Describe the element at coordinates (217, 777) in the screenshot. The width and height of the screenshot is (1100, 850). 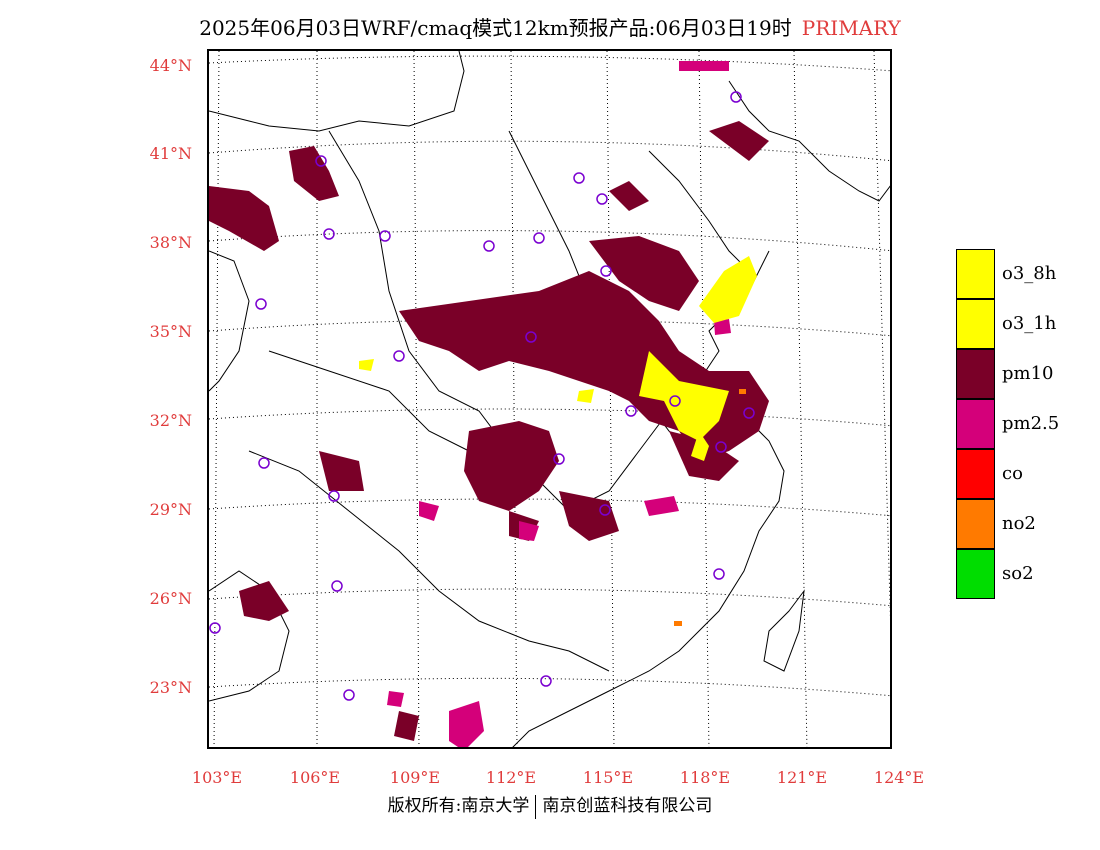
I see `lon-label-103: 103°E` at that location.